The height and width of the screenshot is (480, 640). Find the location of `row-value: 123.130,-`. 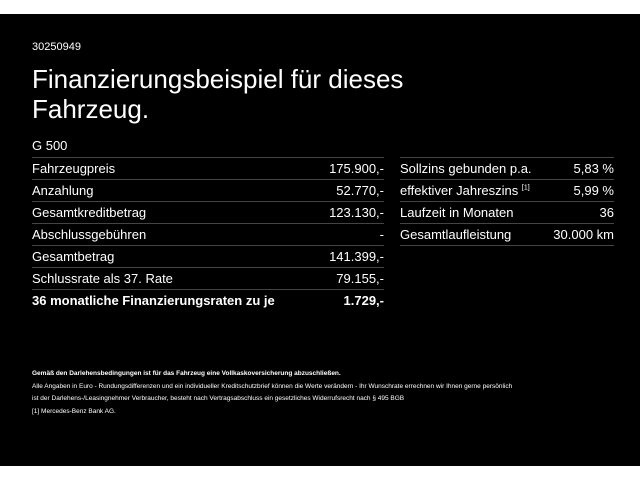

row-value: 123.130,- is located at coordinates (356, 212).